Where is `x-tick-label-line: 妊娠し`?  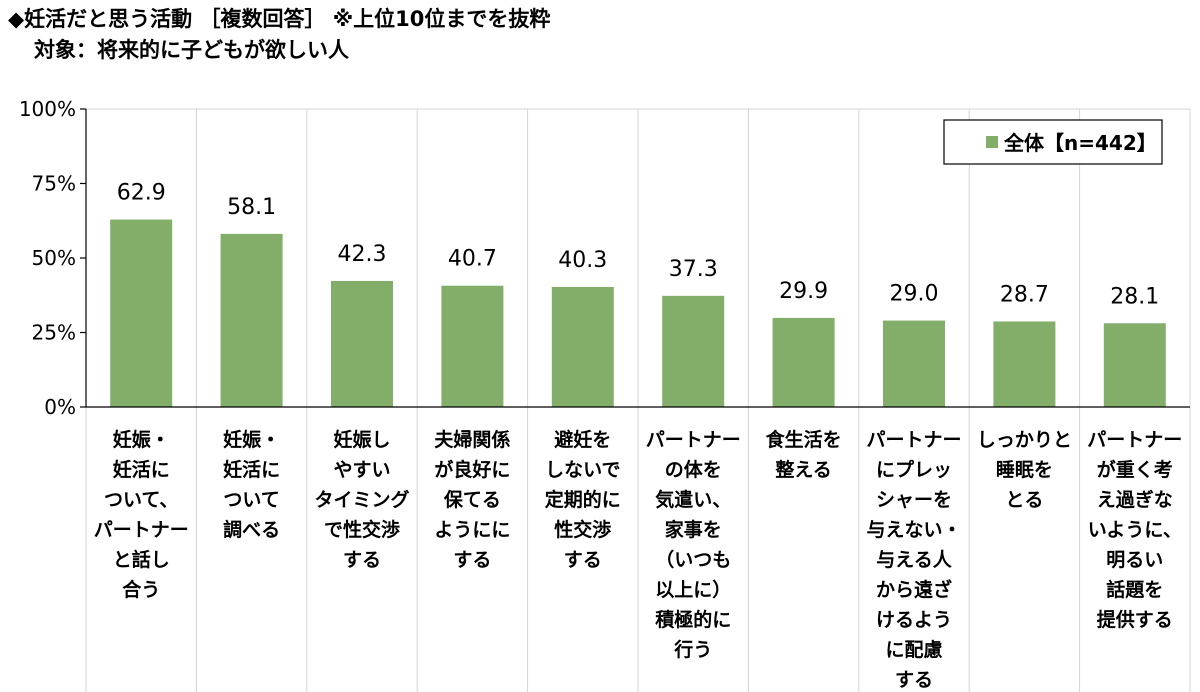
x-tick-label-line: 妊娠し is located at coordinates (361, 439).